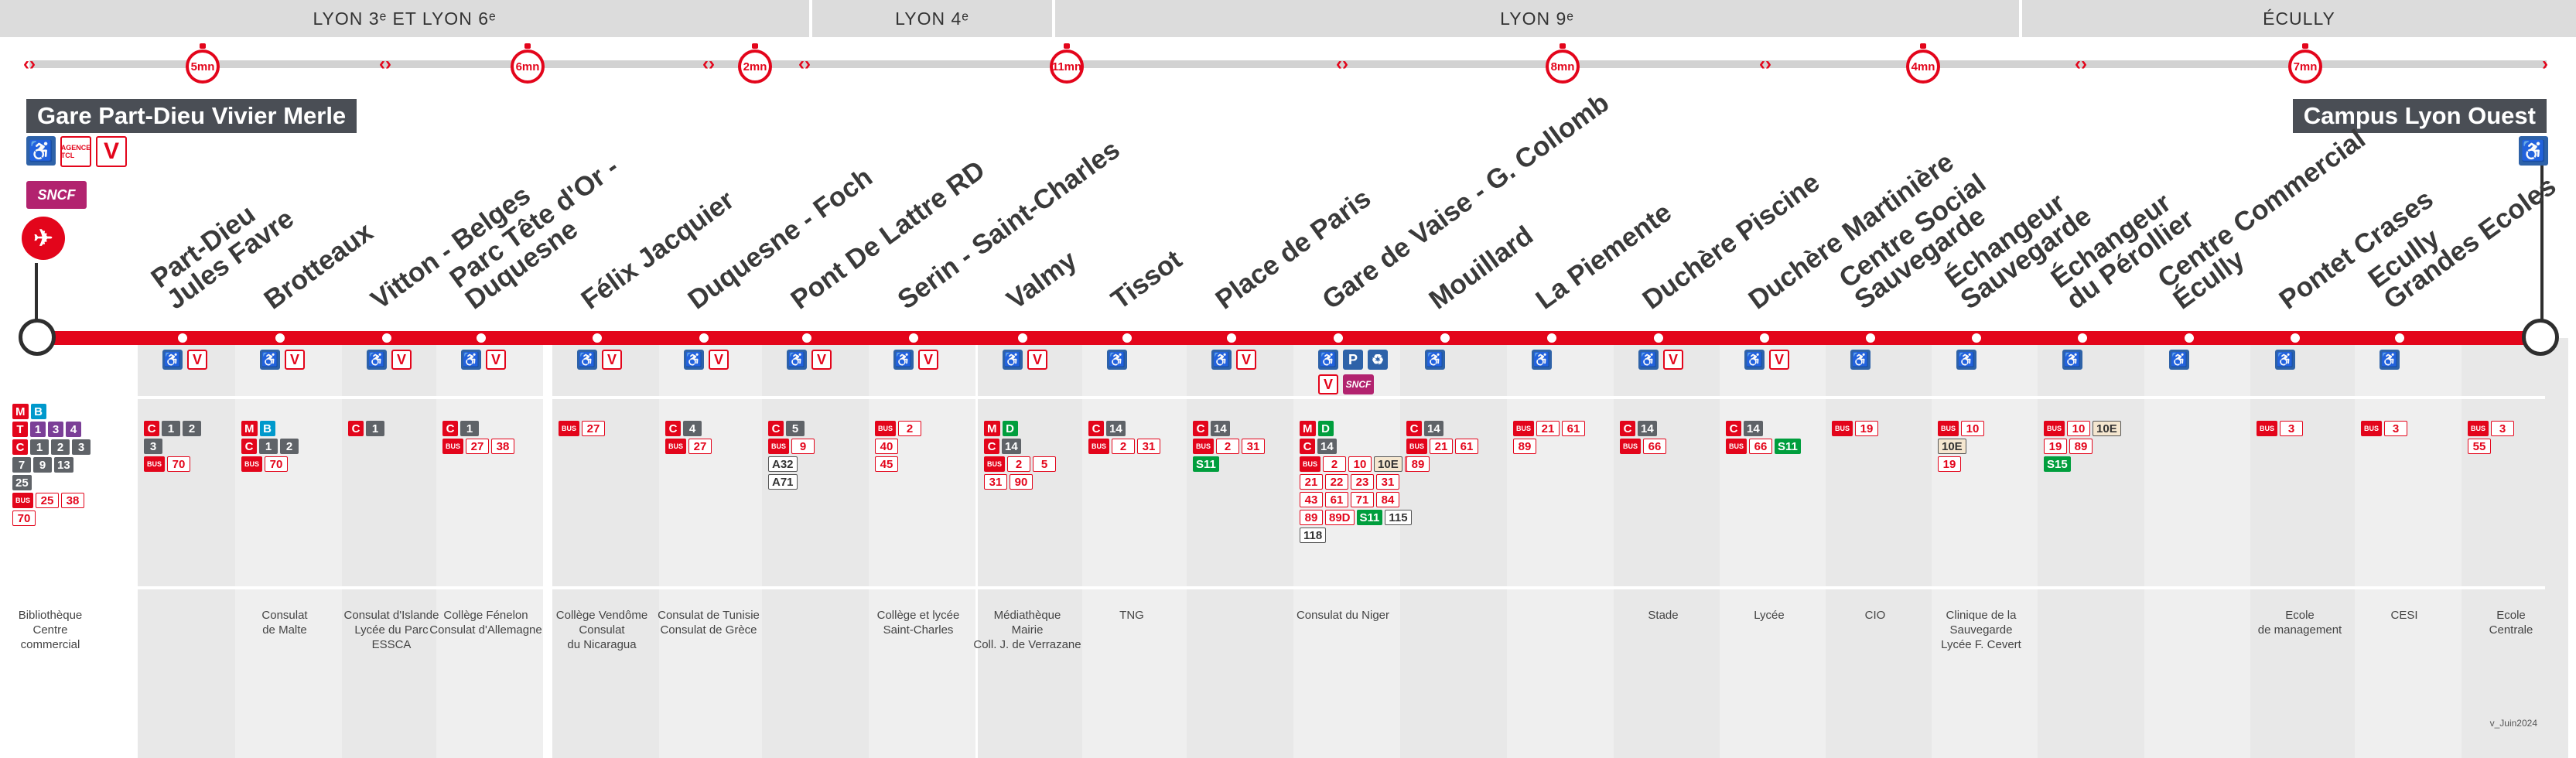  I want to click on connection-row: BUS 27, so click(688, 446).